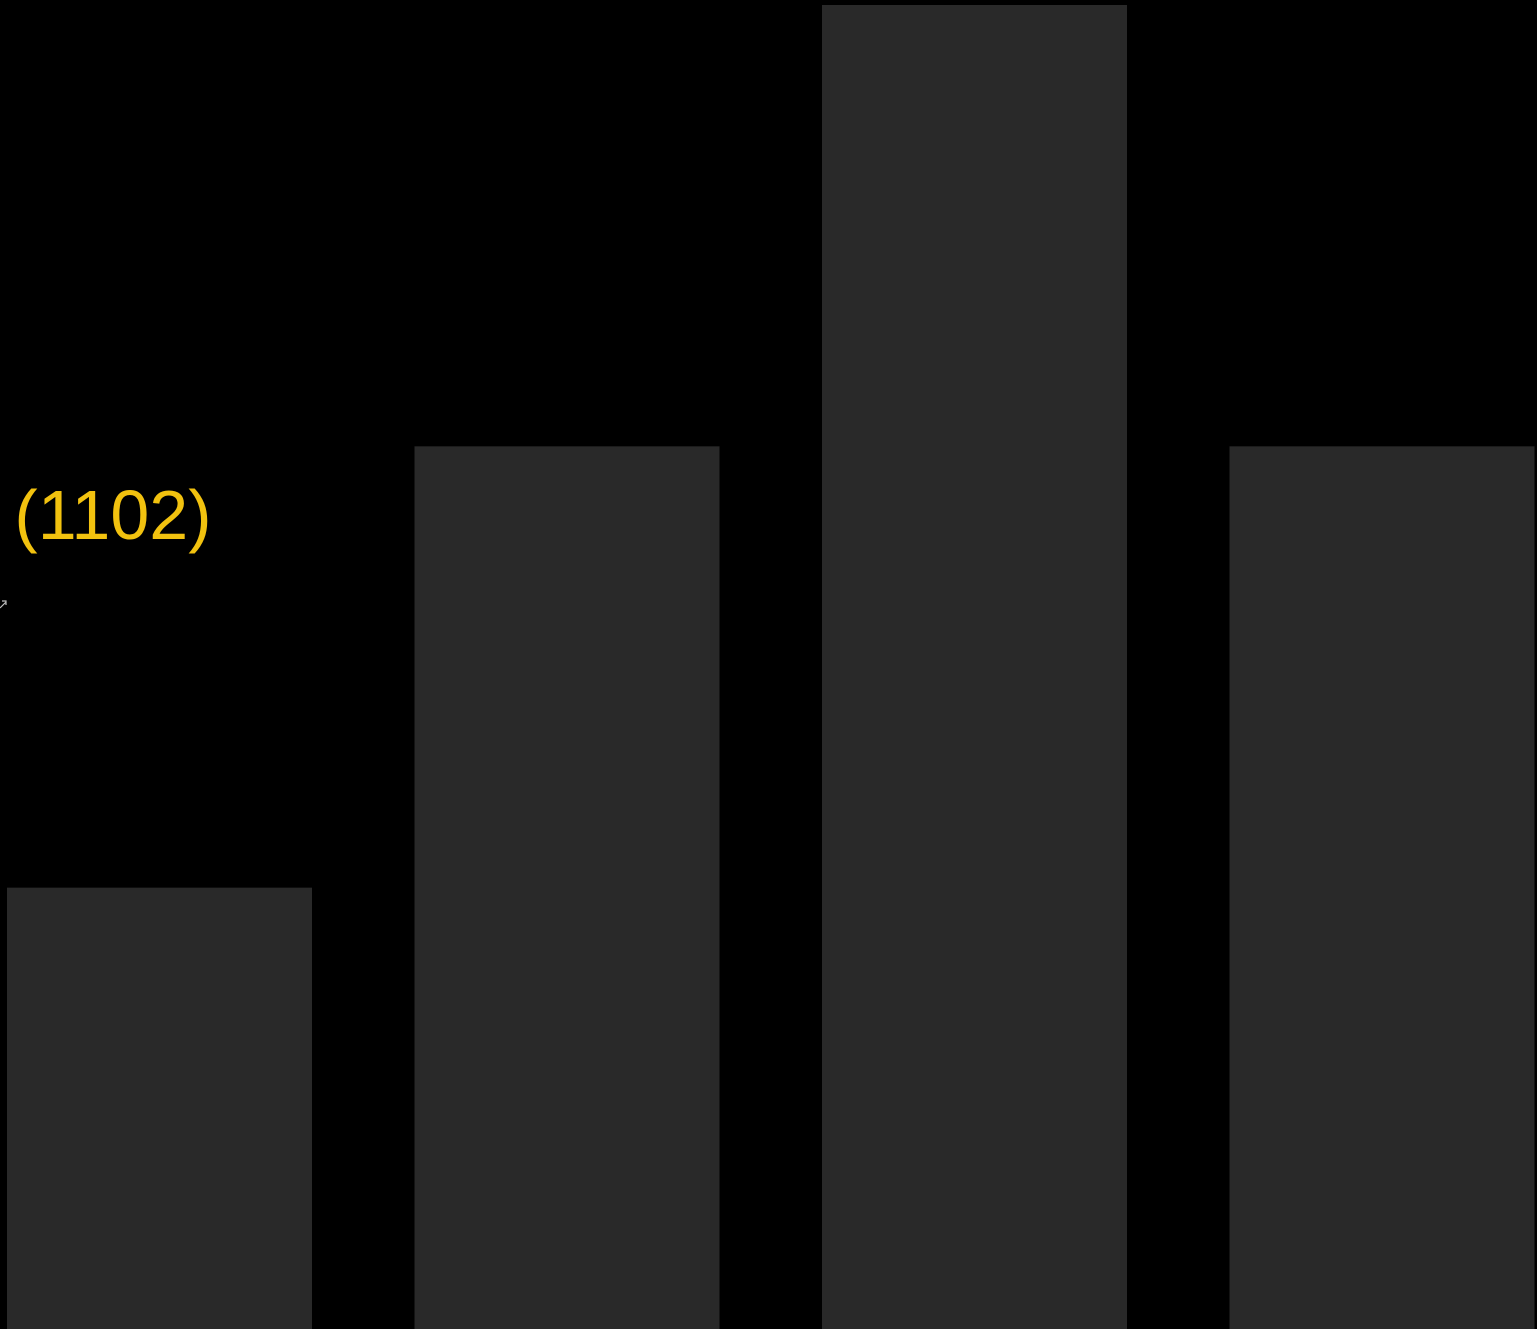 This screenshot has width=1537, height=1329. Describe the element at coordinates (4, 604) in the screenshot. I see `arrow-up-right-icon` at that location.